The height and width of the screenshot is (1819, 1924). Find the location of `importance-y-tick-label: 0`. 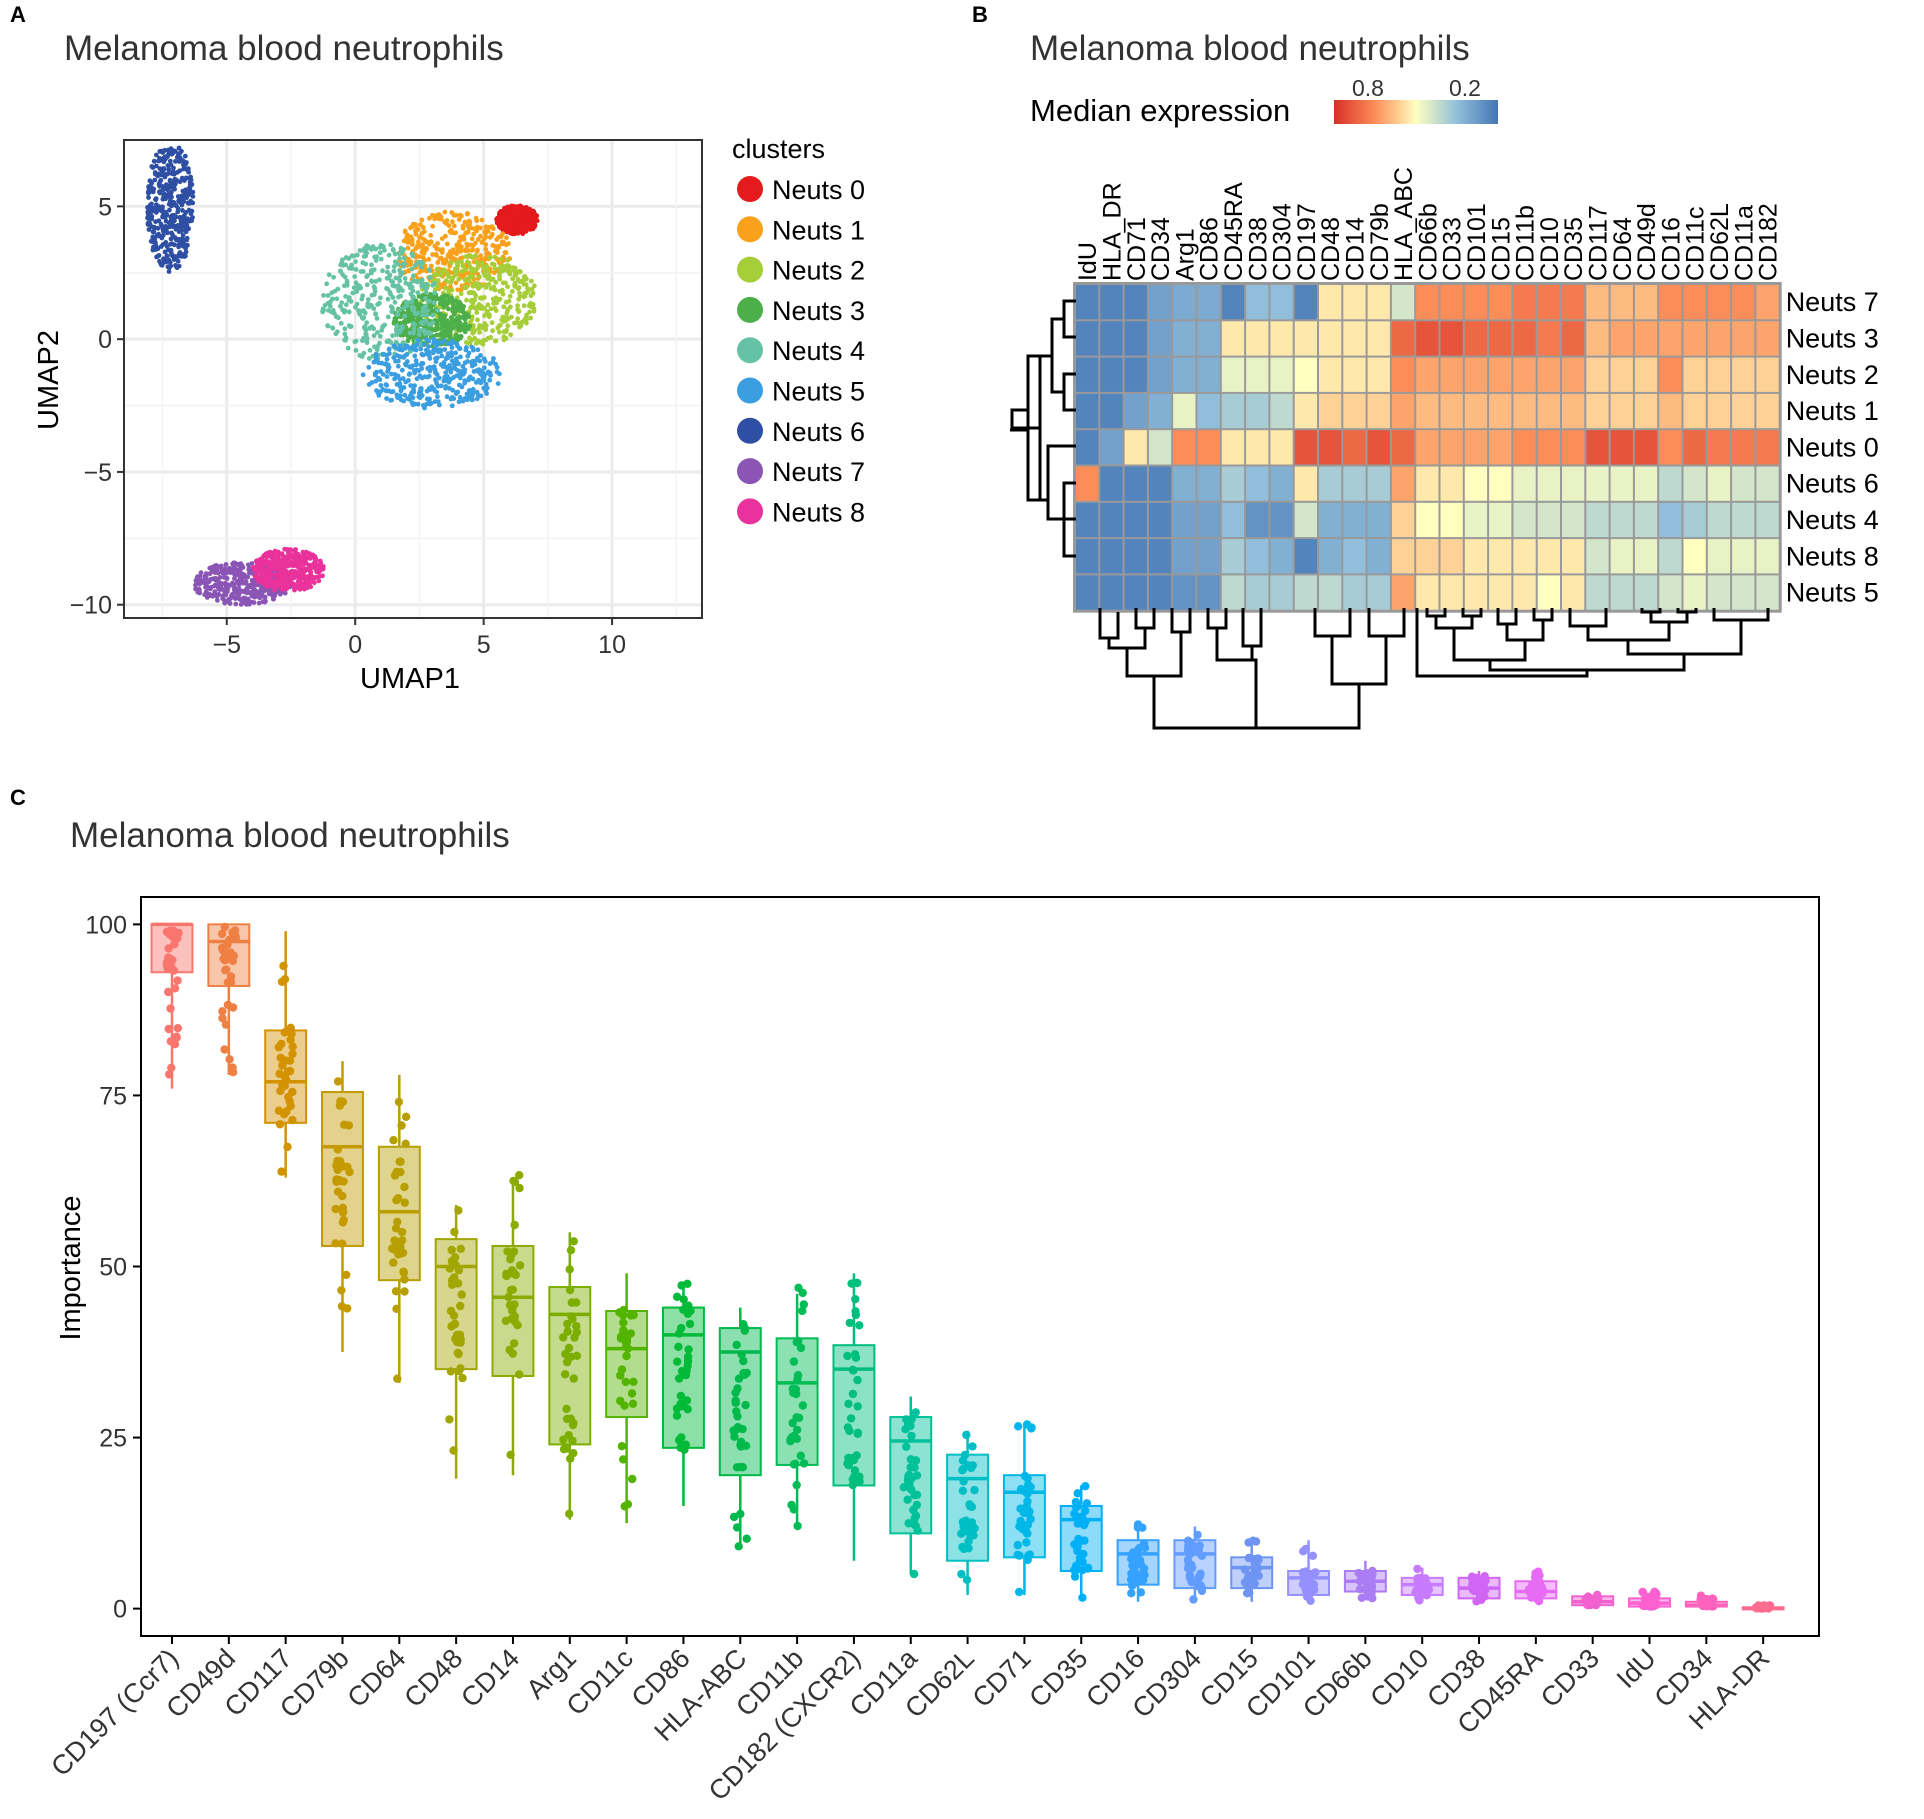

importance-y-tick-label: 0 is located at coordinates (120, 1610).